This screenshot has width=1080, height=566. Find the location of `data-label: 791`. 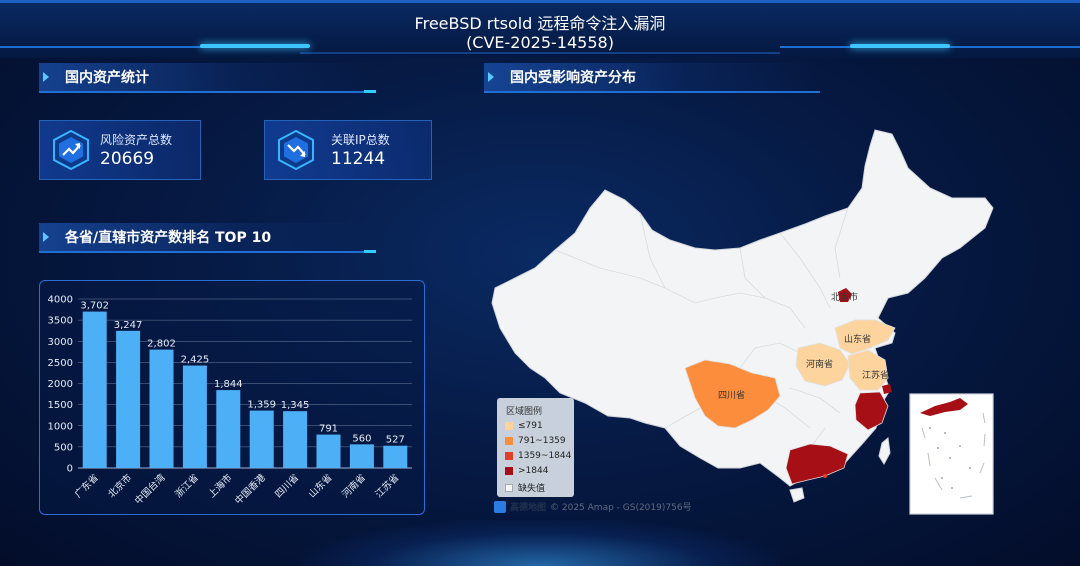

data-label: 791 is located at coordinates (328, 429).